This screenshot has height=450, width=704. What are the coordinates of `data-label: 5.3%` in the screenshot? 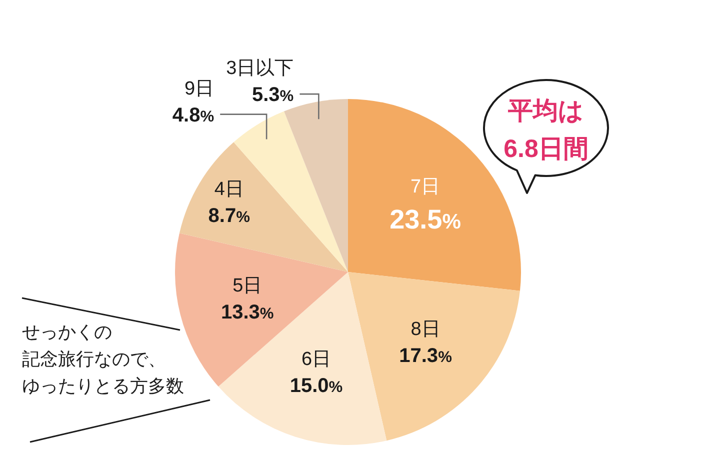 It's located at (273, 95).